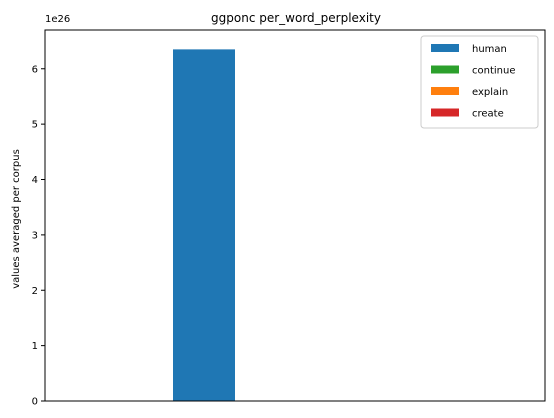 The height and width of the screenshot is (418, 554). I want to click on y-axis-offset-label: 1e26, so click(57, 19).